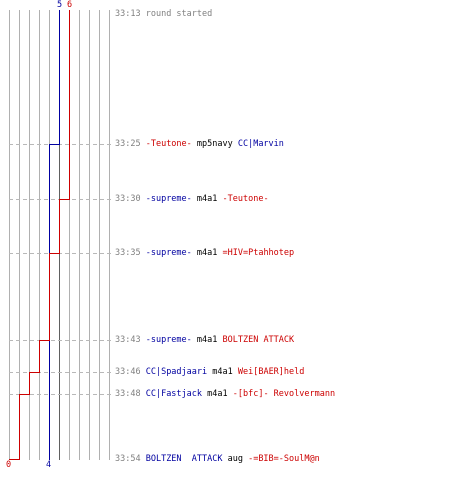  I want to click on event-time: 33:30, so click(128, 199).